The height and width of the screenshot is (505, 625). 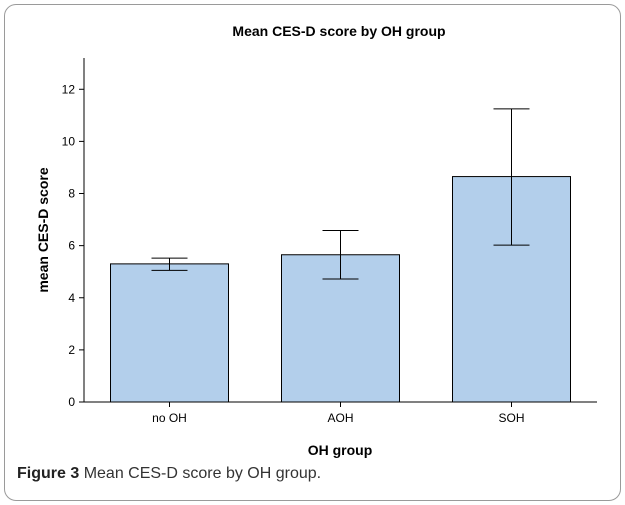 I want to click on x-axis-ticks: no OH AOH SOH, so click(x=338, y=413).